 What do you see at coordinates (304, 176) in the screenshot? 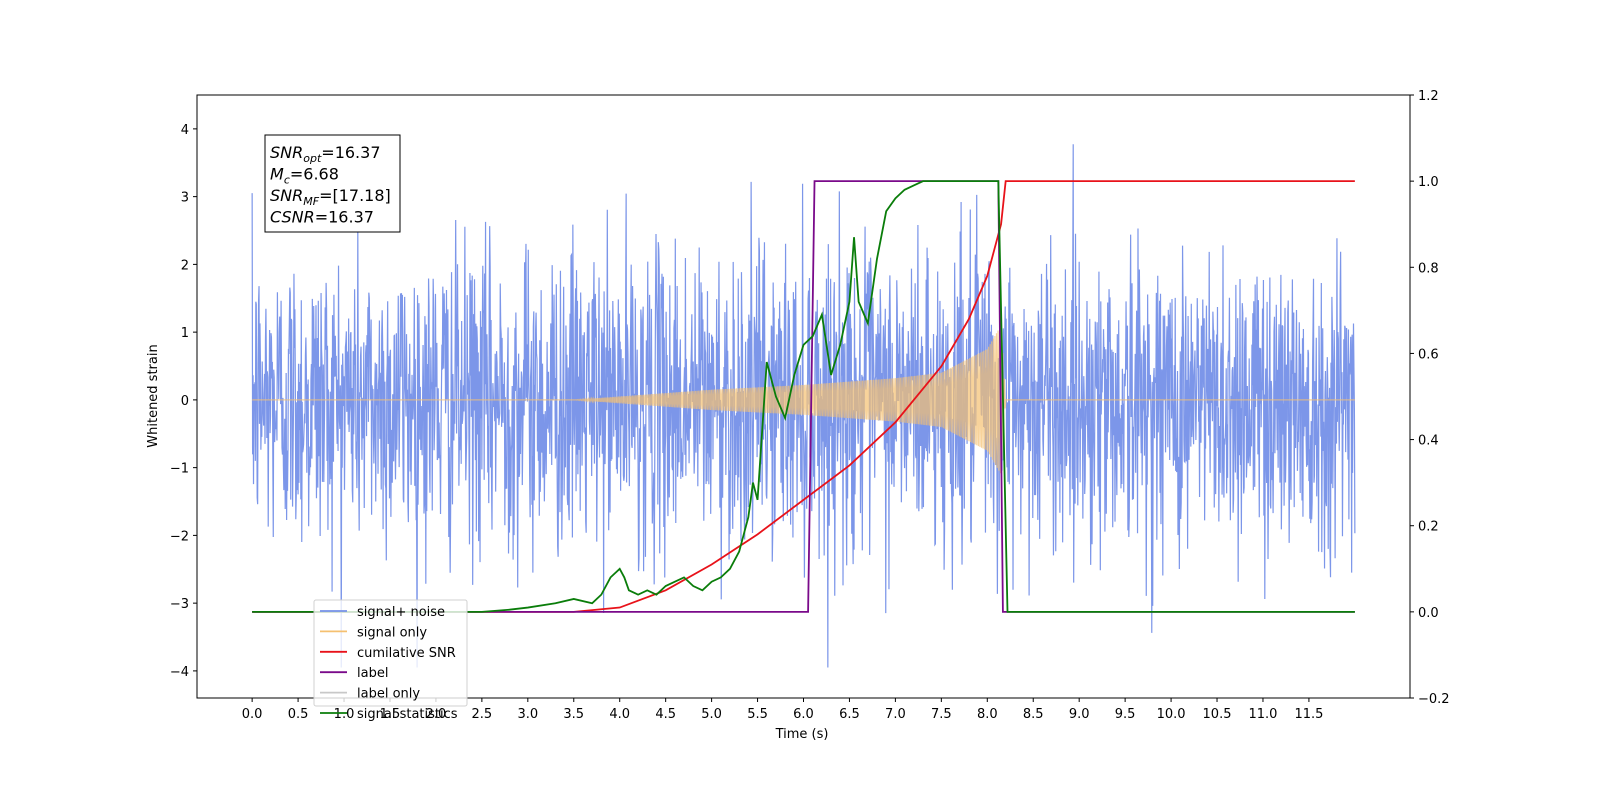
I see `annotation-line: Mc=6.68` at bounding box center [304, 176].